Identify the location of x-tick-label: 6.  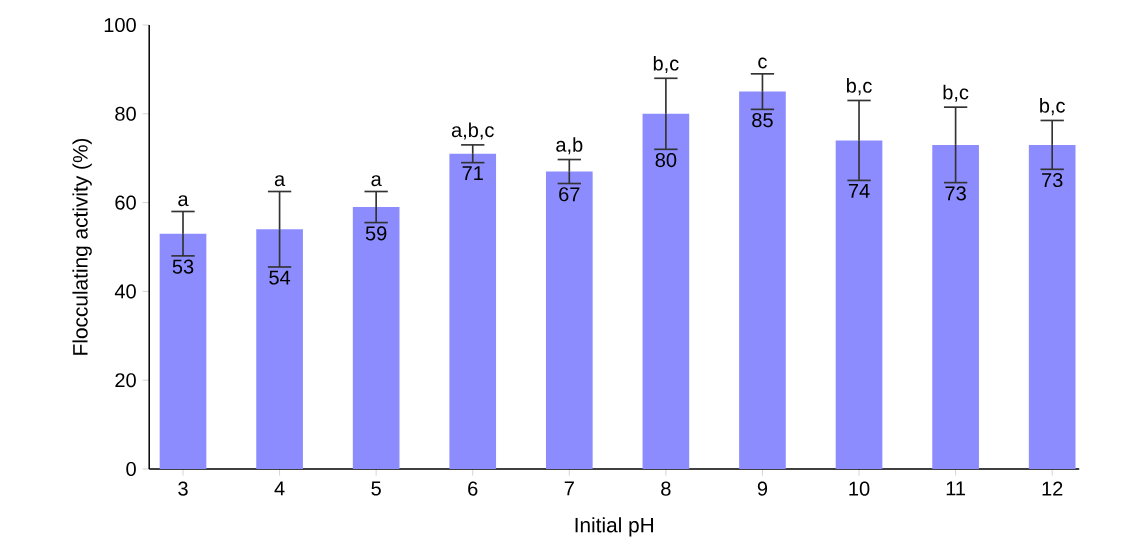
(473, 488).